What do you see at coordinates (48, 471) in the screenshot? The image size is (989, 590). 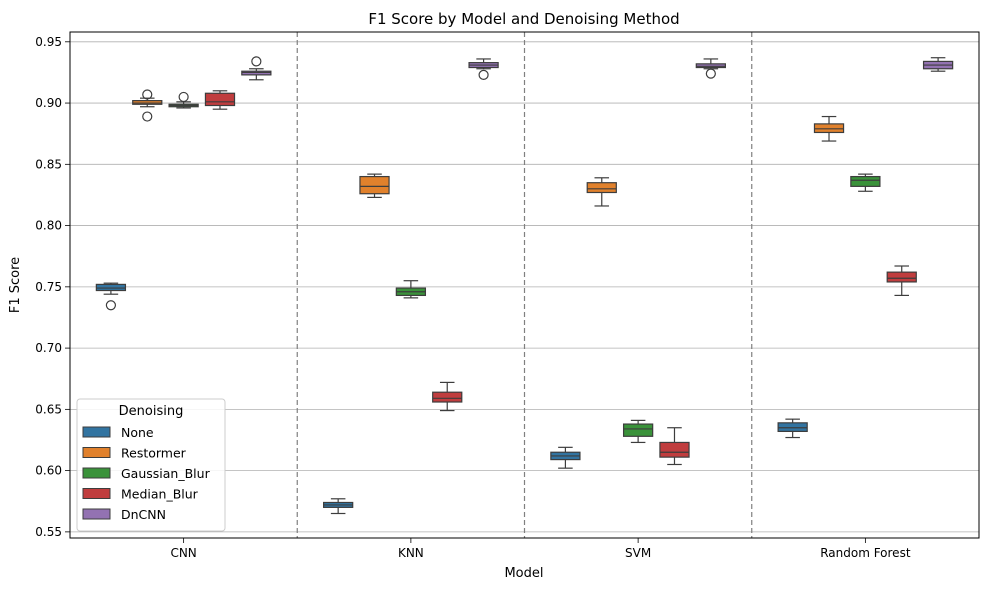 I see `y-tick-label: 0.60` at bounding box center [48, 471].